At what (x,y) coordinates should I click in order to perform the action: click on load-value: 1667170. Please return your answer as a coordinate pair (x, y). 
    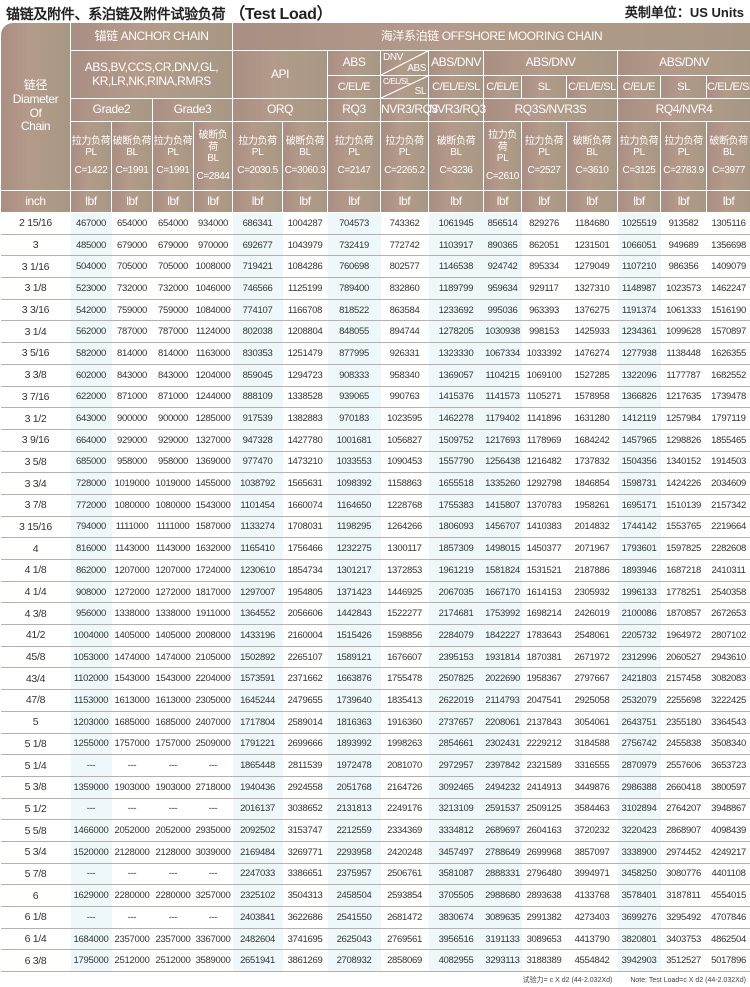
    Looking at the image, I should click on (502, 592).